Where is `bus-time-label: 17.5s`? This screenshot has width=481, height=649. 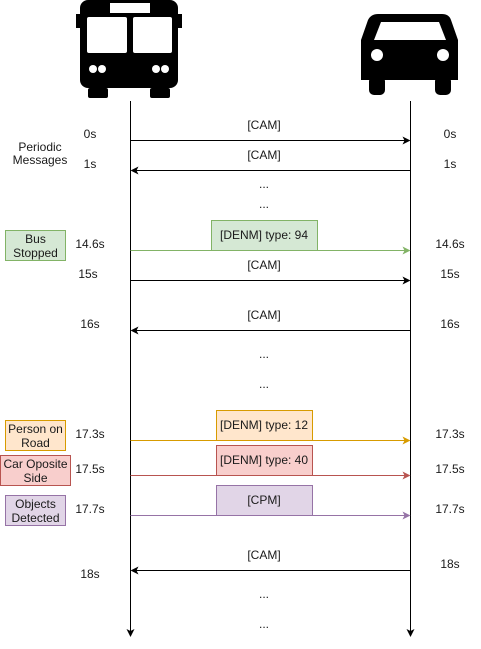
bus-time-label: 17.5s is located at coordinates (90, 469).